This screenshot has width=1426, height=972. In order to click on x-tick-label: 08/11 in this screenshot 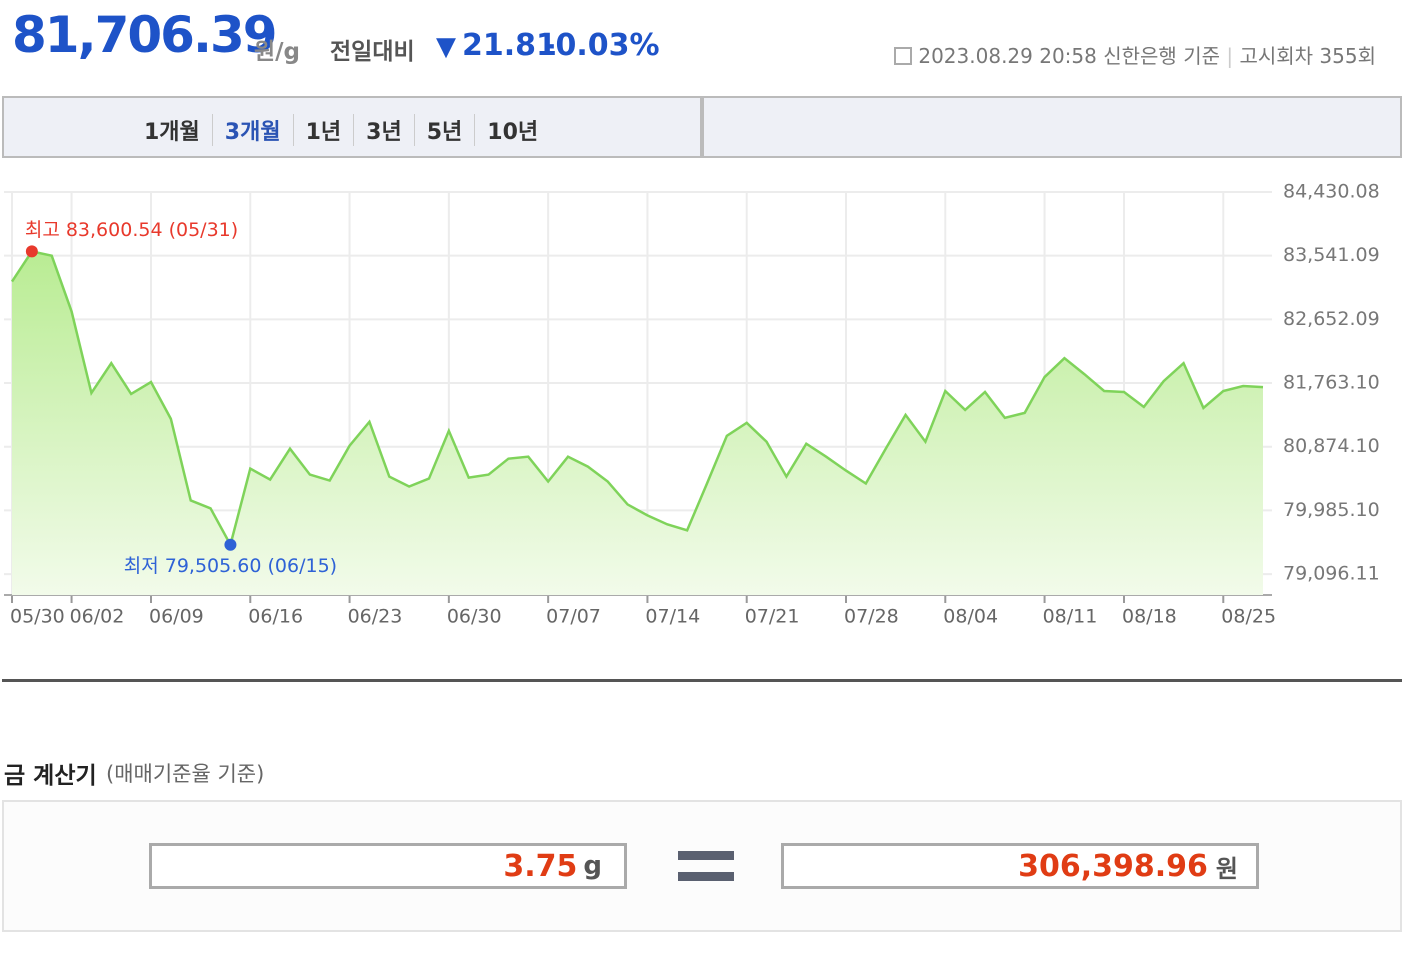, I will do `click(1070, 617)`.